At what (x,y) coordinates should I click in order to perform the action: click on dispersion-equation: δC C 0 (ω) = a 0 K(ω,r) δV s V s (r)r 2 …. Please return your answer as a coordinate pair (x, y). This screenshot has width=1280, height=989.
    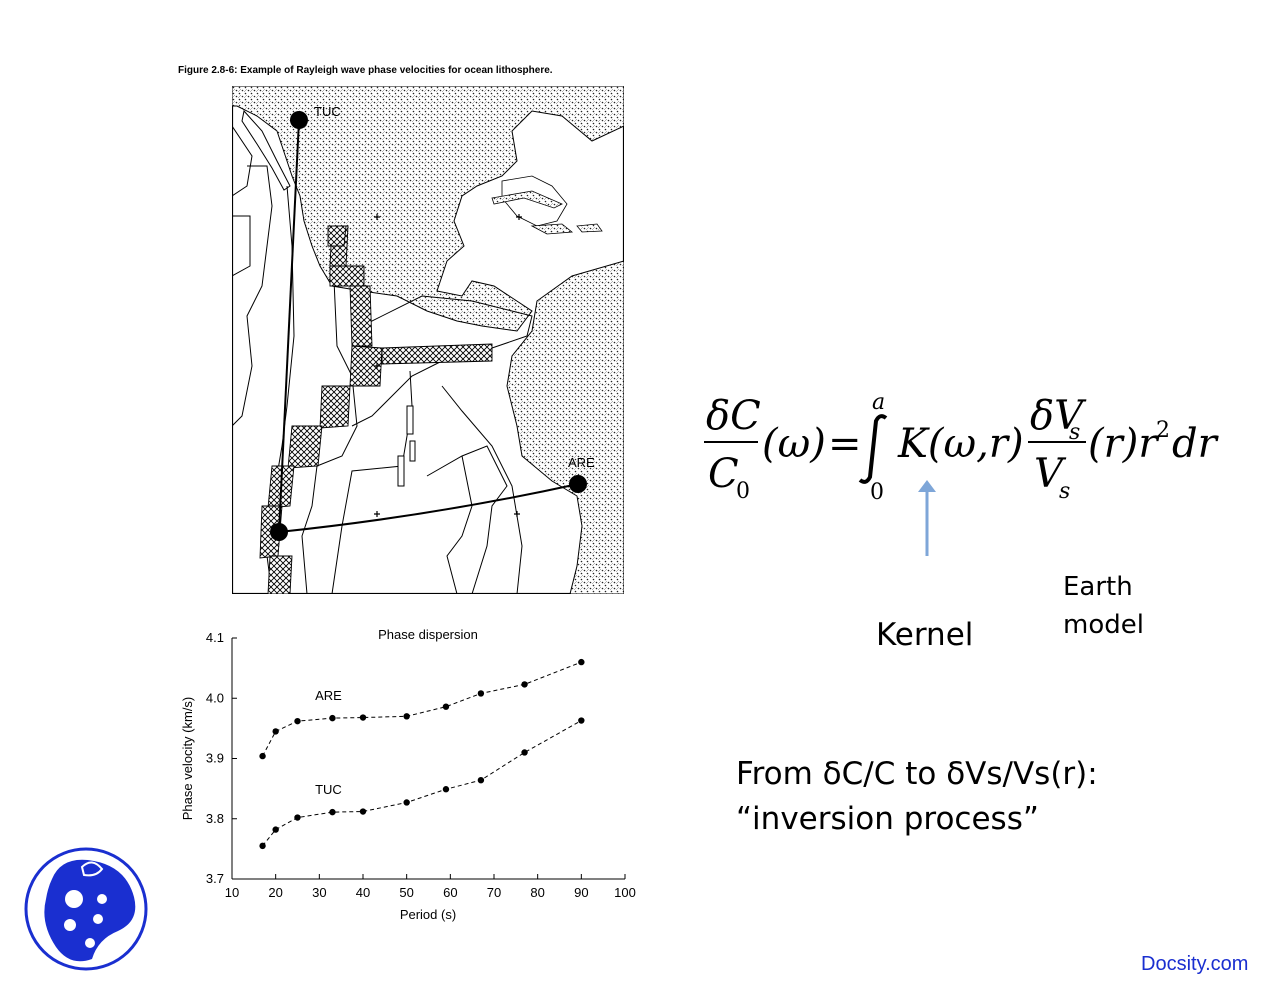
    Looking at the image, I should click on (962, 447).